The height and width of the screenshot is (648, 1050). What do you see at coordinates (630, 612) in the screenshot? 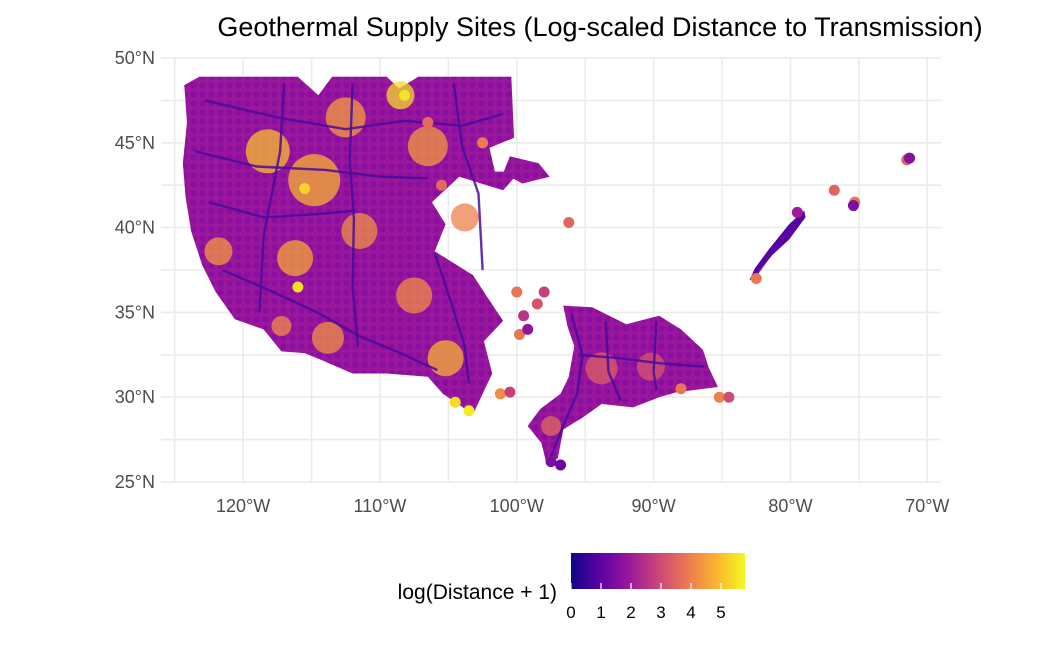
I see `legend-tick-label: 2` at bounding box center [630, 612].